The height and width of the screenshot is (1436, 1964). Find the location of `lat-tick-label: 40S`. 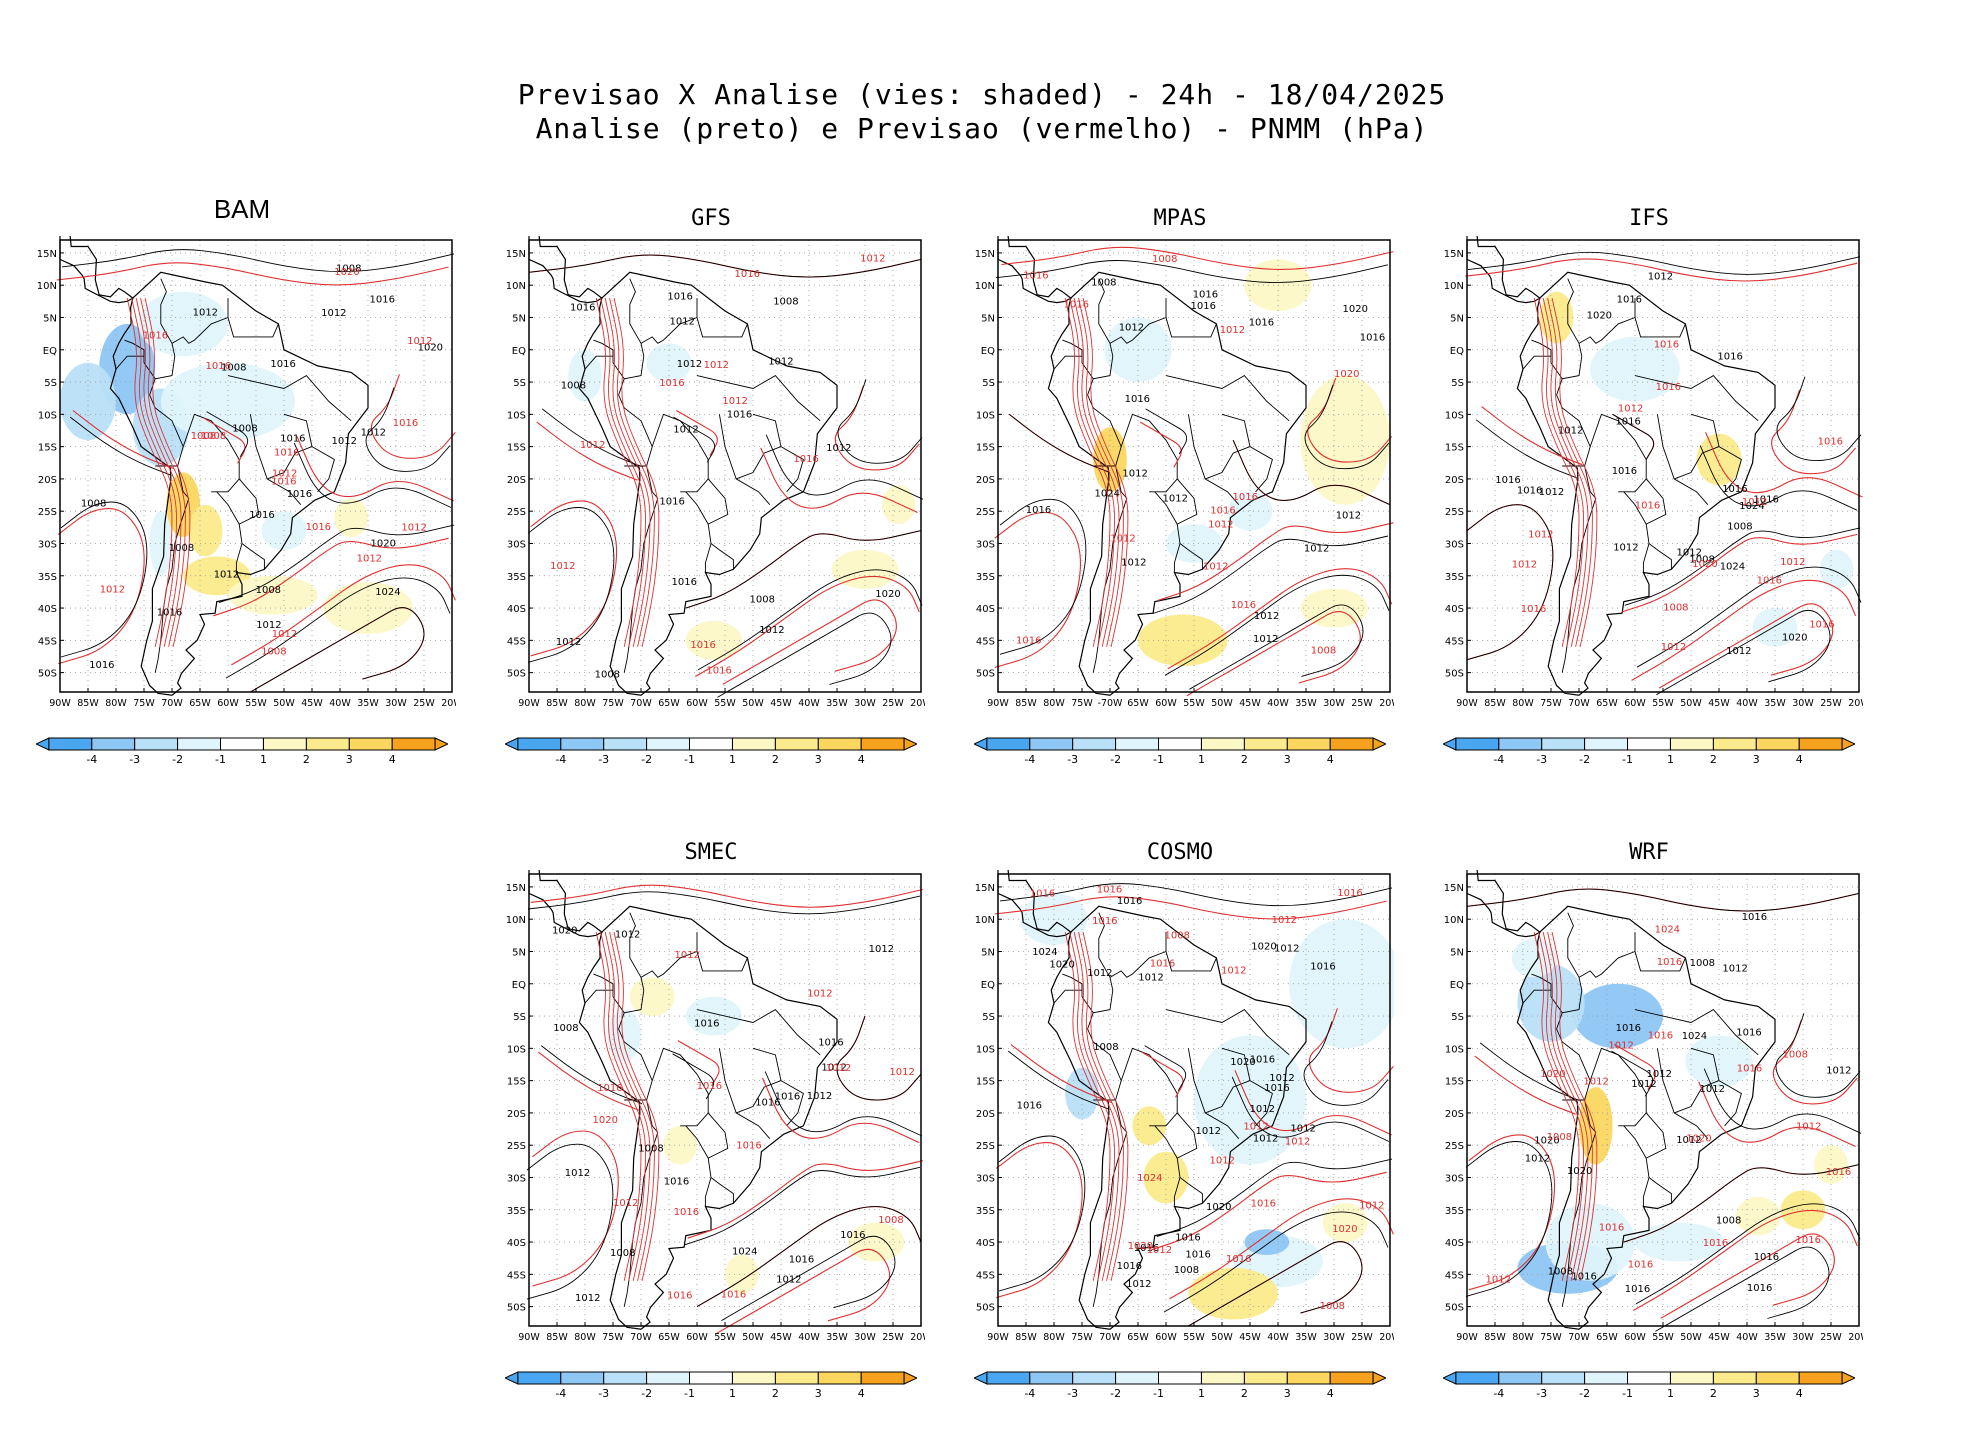

lat-tick-label: 40S is located at coordinates (985, 609).